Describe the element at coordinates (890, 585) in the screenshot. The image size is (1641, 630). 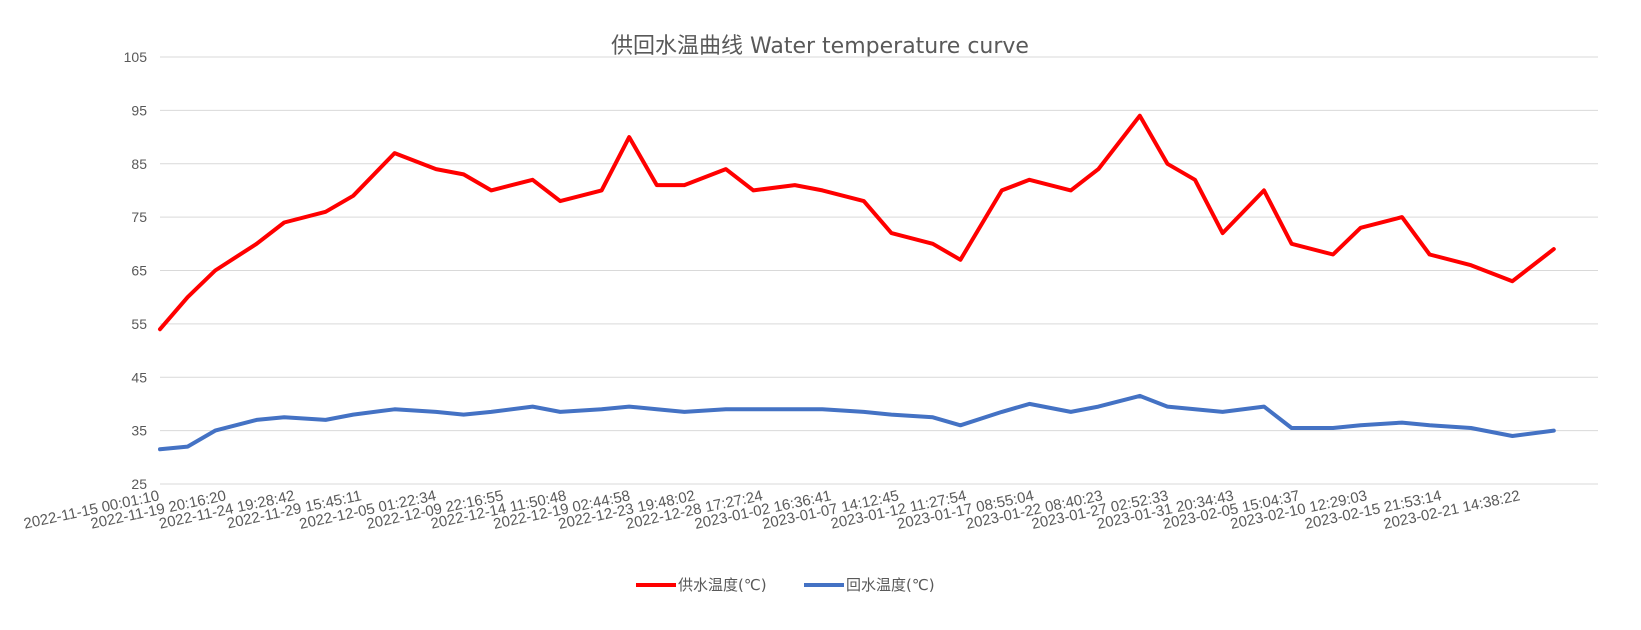
I see `legend-label: 回水温度(℃)` at that location.